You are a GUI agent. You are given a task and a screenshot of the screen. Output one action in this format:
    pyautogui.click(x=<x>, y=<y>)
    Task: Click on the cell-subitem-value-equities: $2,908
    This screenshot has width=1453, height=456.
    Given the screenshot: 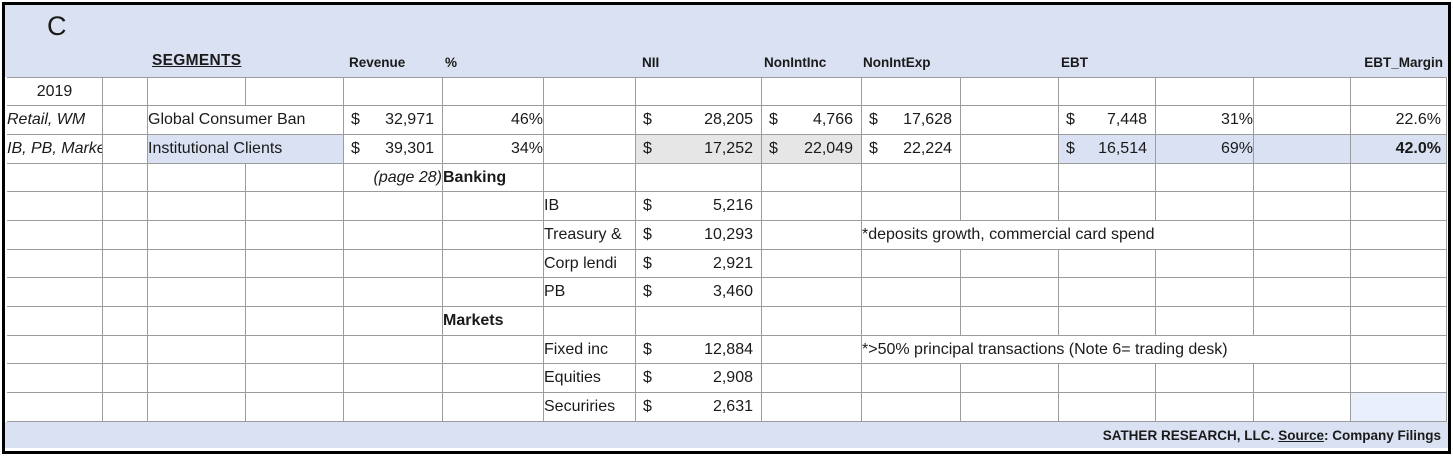 What is the action you would take?
    pyautogui.click(x=699, y=378)
    